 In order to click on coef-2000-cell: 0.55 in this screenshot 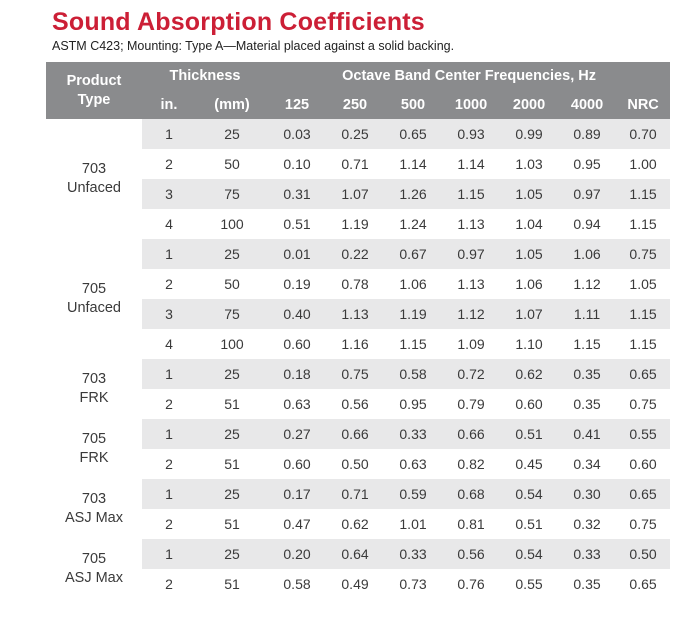, I will do `click(529, 584)`.